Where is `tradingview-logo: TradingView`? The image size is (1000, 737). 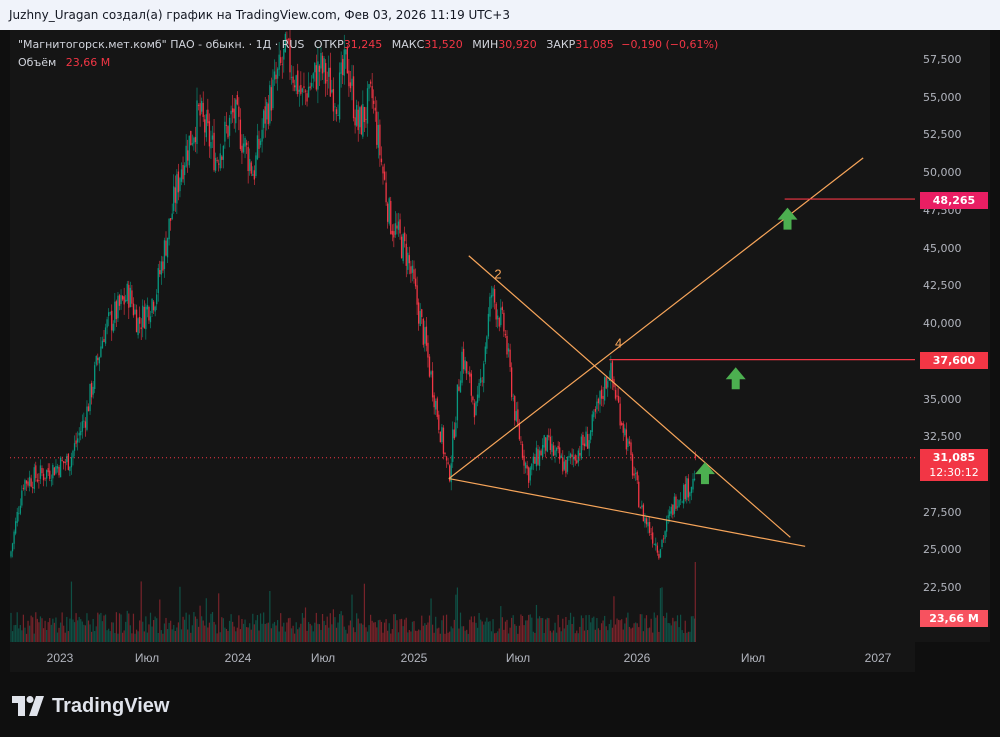
tradingview-logo: TradingView is located at coordinates (90, 706).